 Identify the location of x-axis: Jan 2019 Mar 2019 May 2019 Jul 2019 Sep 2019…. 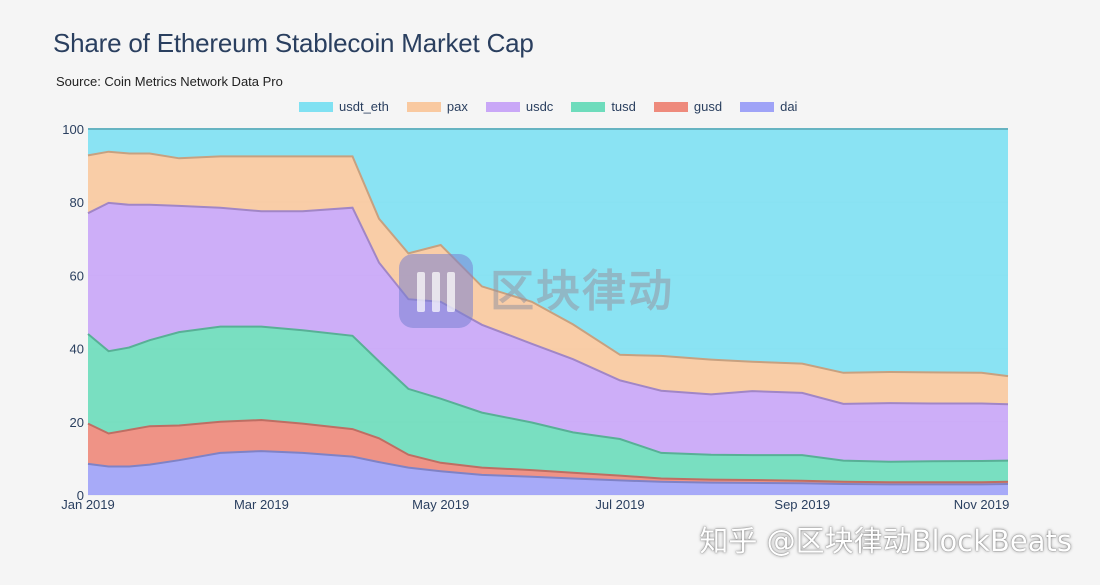
(535, 504).